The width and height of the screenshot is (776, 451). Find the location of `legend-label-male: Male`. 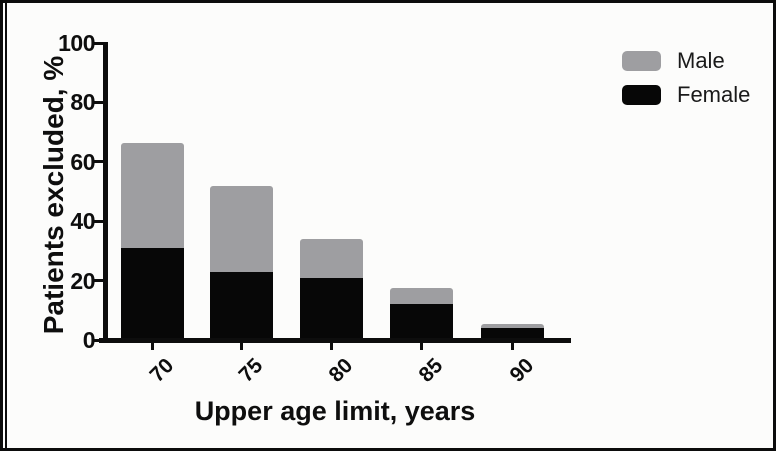

legend-label-male: Male is located at coordinates (701, 60).